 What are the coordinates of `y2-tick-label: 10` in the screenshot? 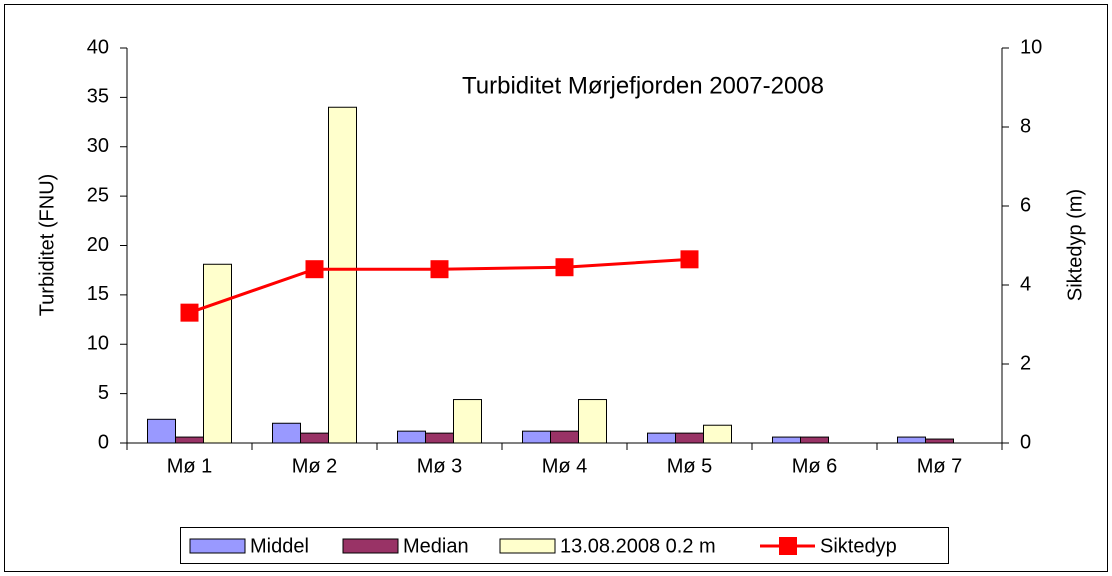 It's located at (1031, 47).